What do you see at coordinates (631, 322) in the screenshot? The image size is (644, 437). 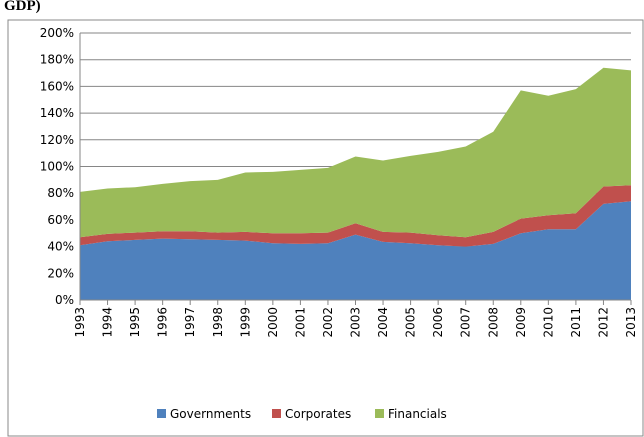 I see `x-tick-label: 2013` at bounding box center [631, 322].